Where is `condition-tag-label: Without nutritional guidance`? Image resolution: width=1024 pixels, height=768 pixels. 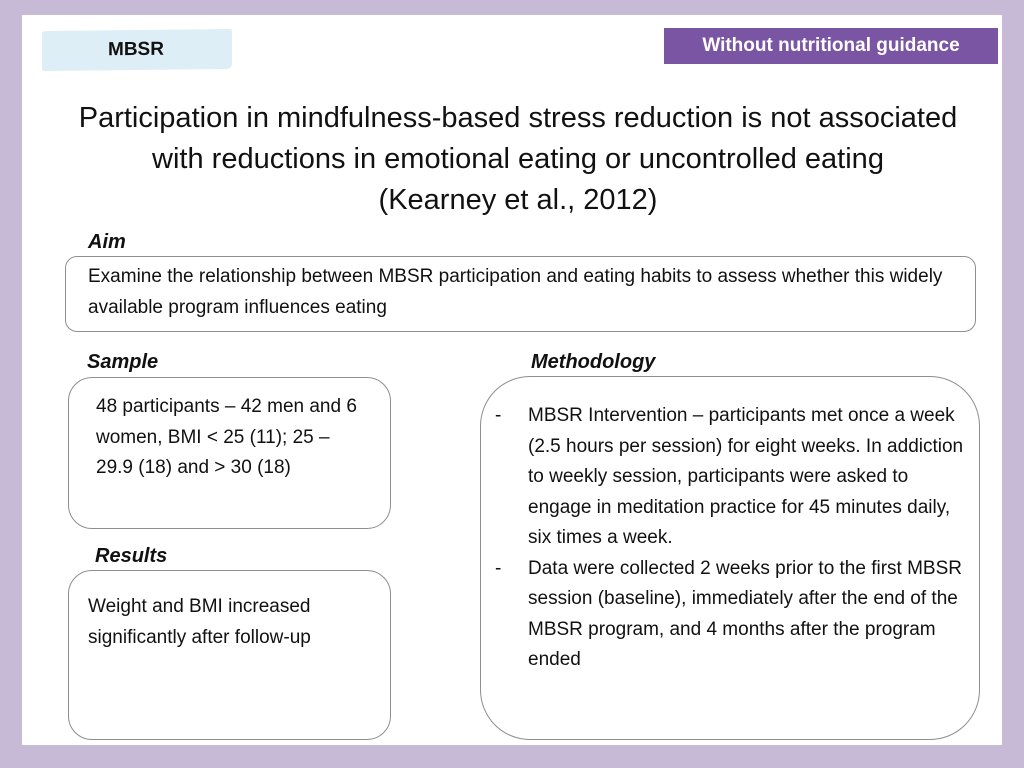
condition-tag-label: Without nutritional guidance is located at coordinates (831, 45).